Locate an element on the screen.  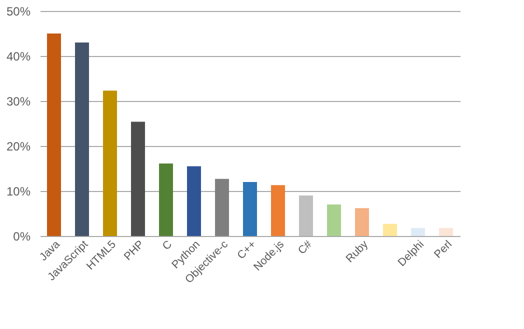
y-tick-label: 10% is located at coordinates (18, 191).